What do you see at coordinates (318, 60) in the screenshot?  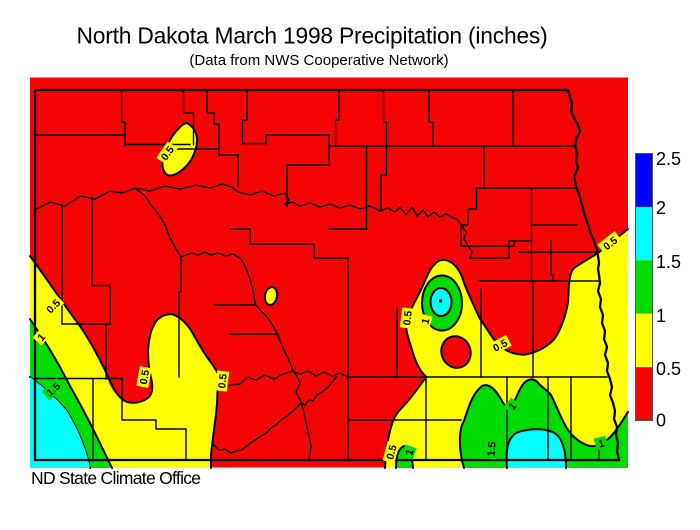 I see `svg-text:(Data from NWS Cooperative Net: (Data from NWS Cooperative Network)` at bounding box center [318, 60].